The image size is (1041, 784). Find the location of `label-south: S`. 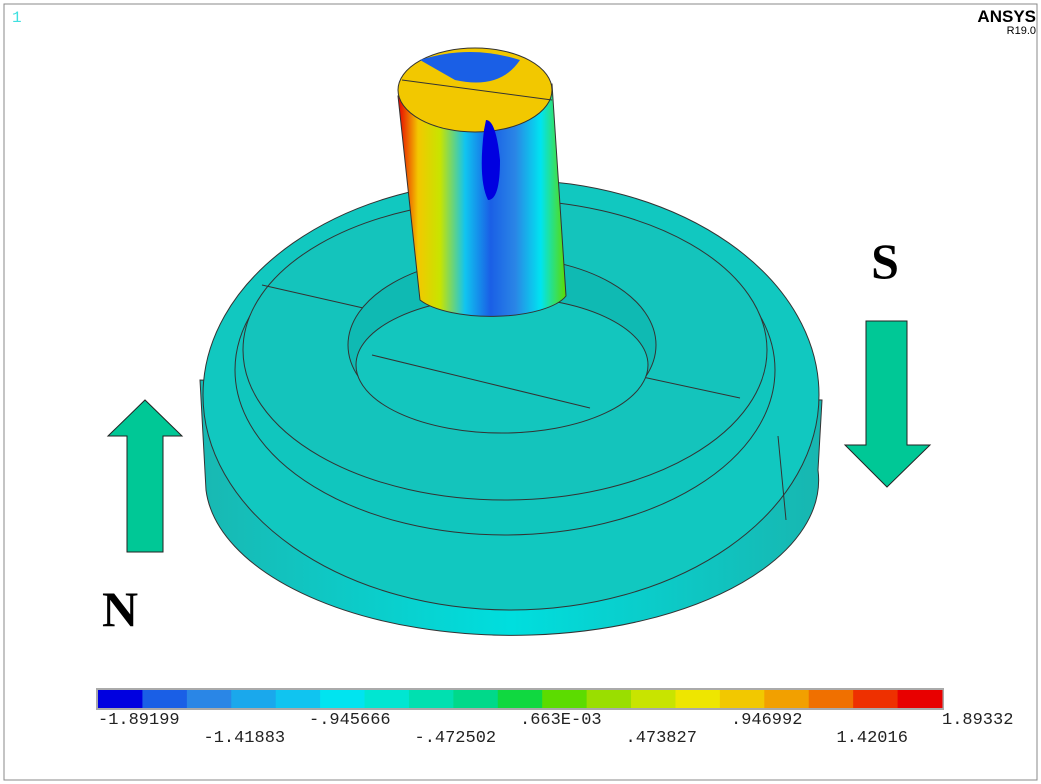

label-south: S is located at coordinates (885, 261).